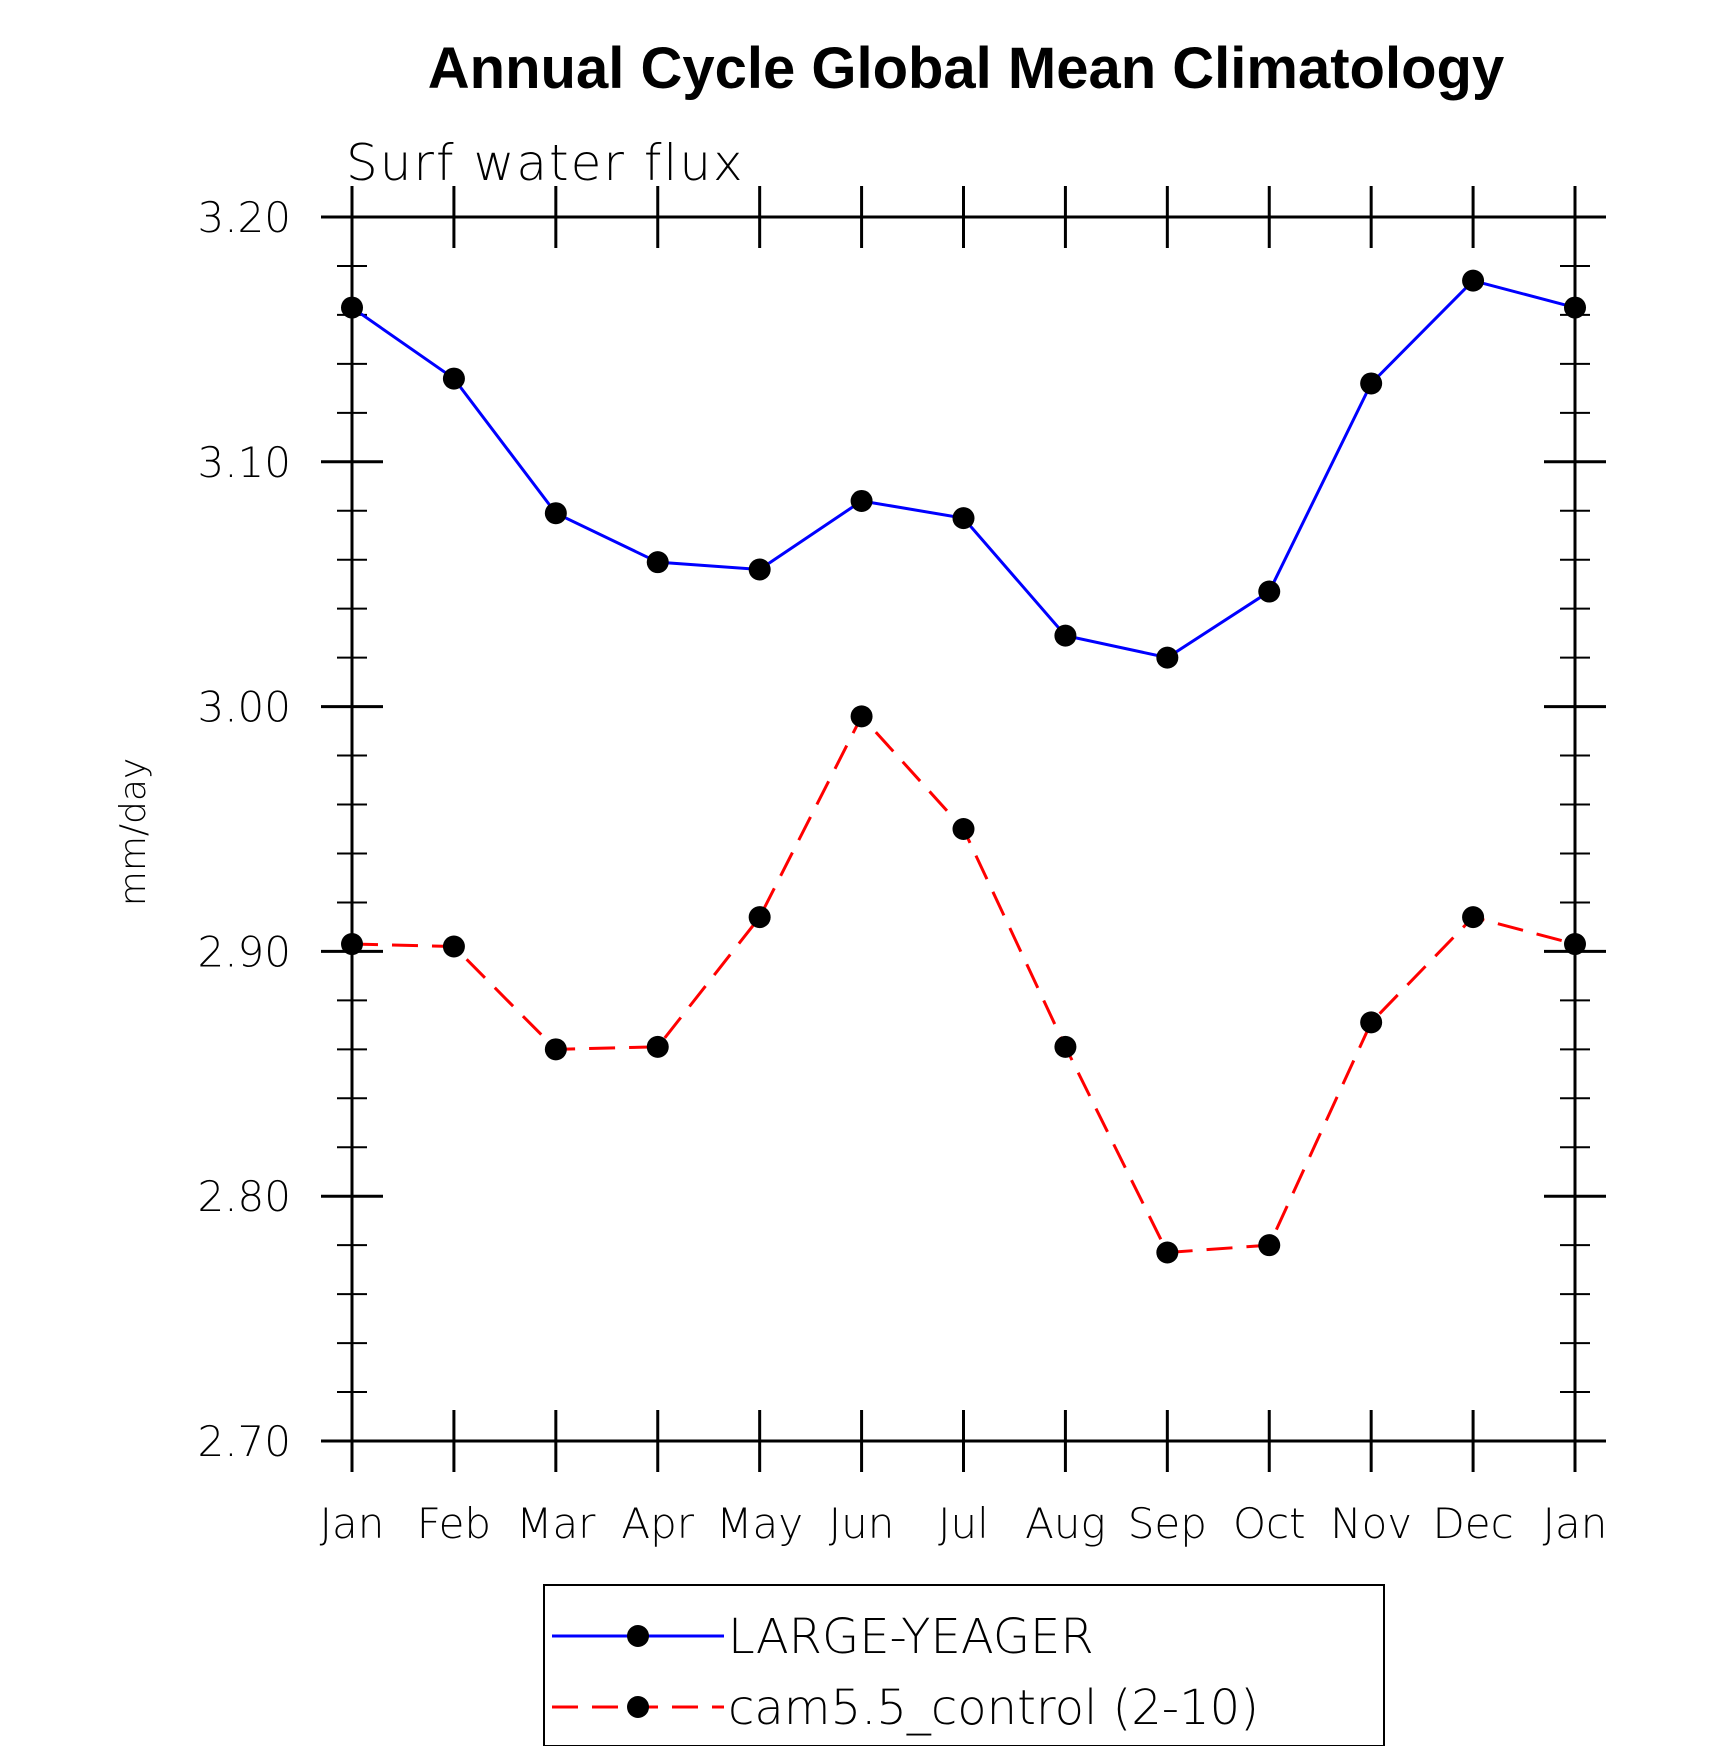  I want to click on y-axis-label: mm/day, so click(133, 832).